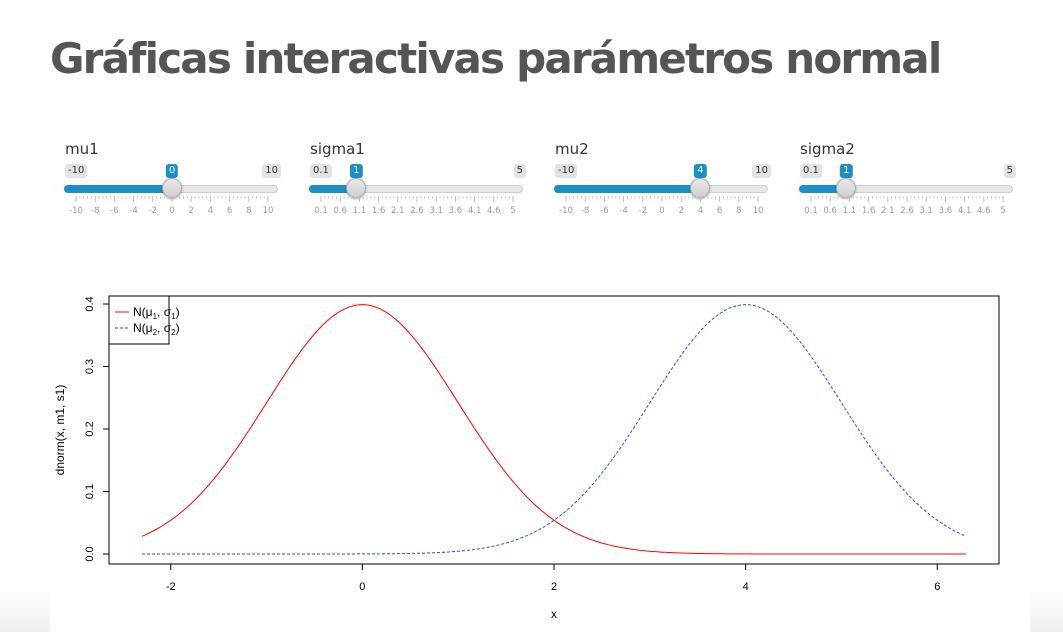  Describe the element at coordinates (172, 171) in the screenshot. I see `slider-value-badge: 0` at that location.